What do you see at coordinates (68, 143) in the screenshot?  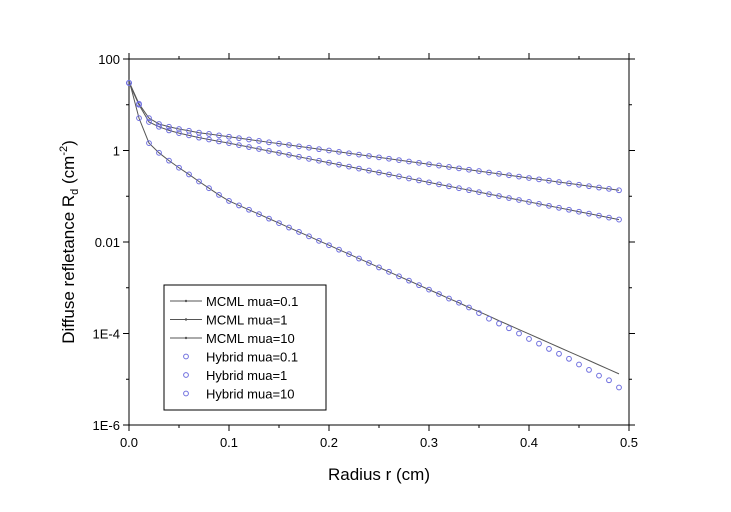 I see `y-label-end: )` at bounding box center [68, 143].